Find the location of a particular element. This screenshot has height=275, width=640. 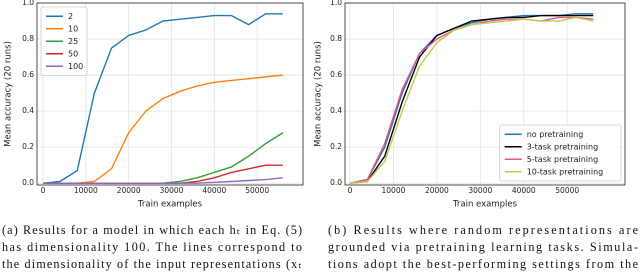

legend-label: 50 is located at coordinates (73, 53).